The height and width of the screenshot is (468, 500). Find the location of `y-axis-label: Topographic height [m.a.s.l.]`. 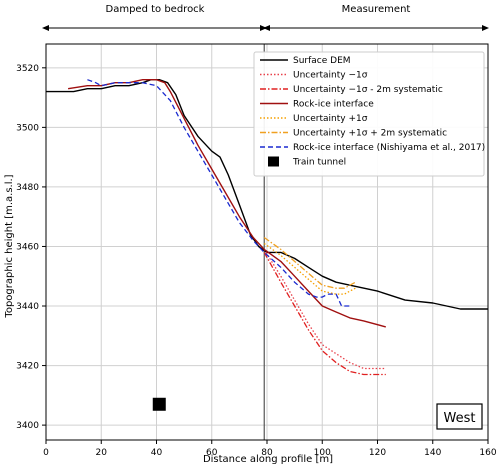

y-axis-label: Topographic height [m.a.s.l.] is located at coordinates (9, 246).